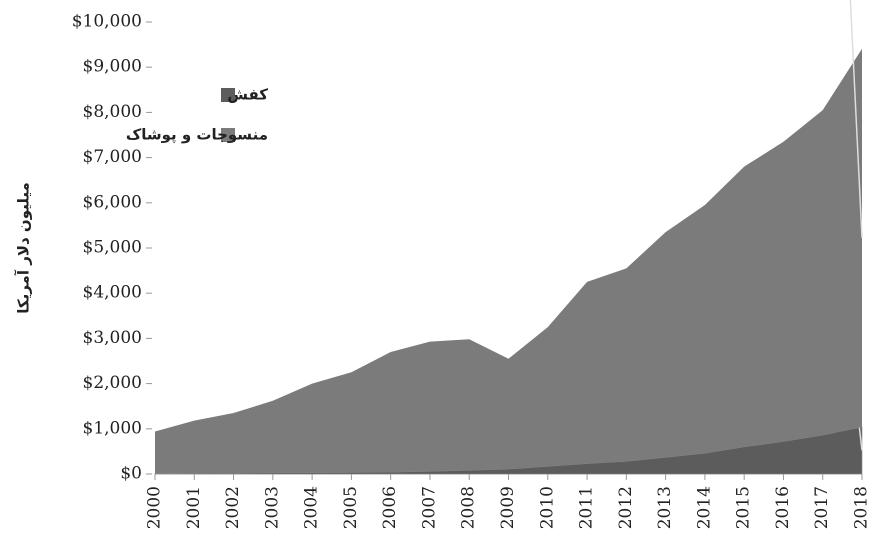 The width and height of the screenshot is (878, 536). Describe the element at coordinates (131, 474) in the screenshot. I see `y-tick-label: $0` at that location.